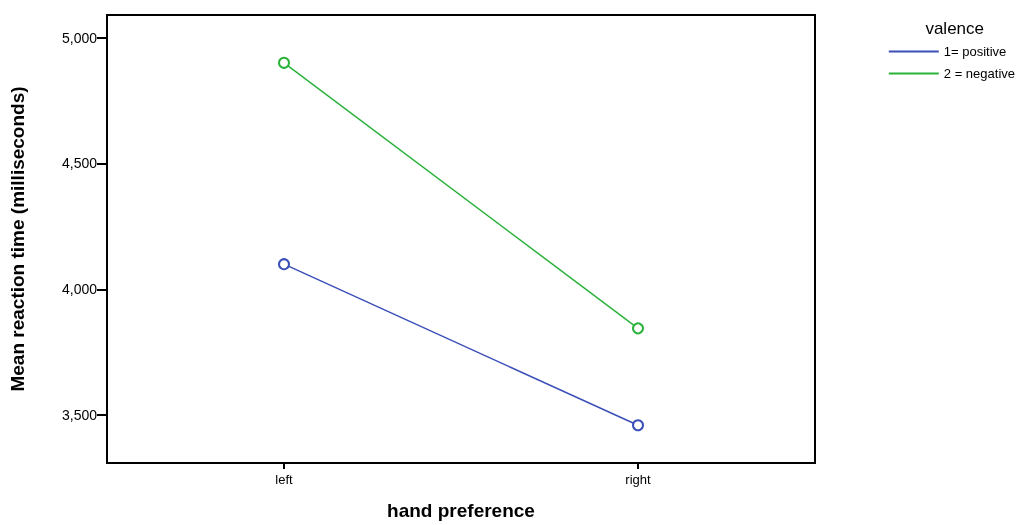 The width and height of the screenshot is (1024, 525). I want to click on x-axis-title: hand preference, so click(461, 510).